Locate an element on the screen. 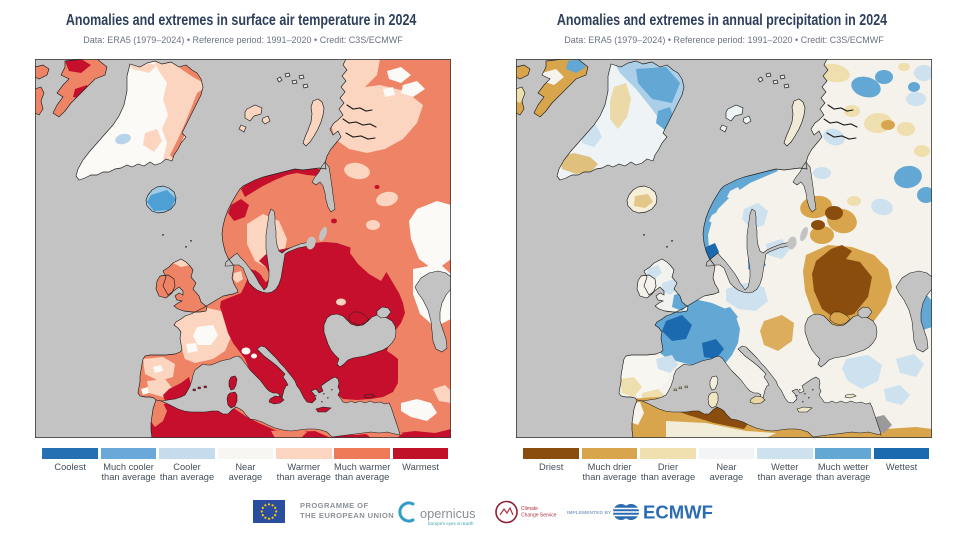 The image size is (962, 538). svg-text: Europe's eyes on Earth is located at coordinates (451, 523).